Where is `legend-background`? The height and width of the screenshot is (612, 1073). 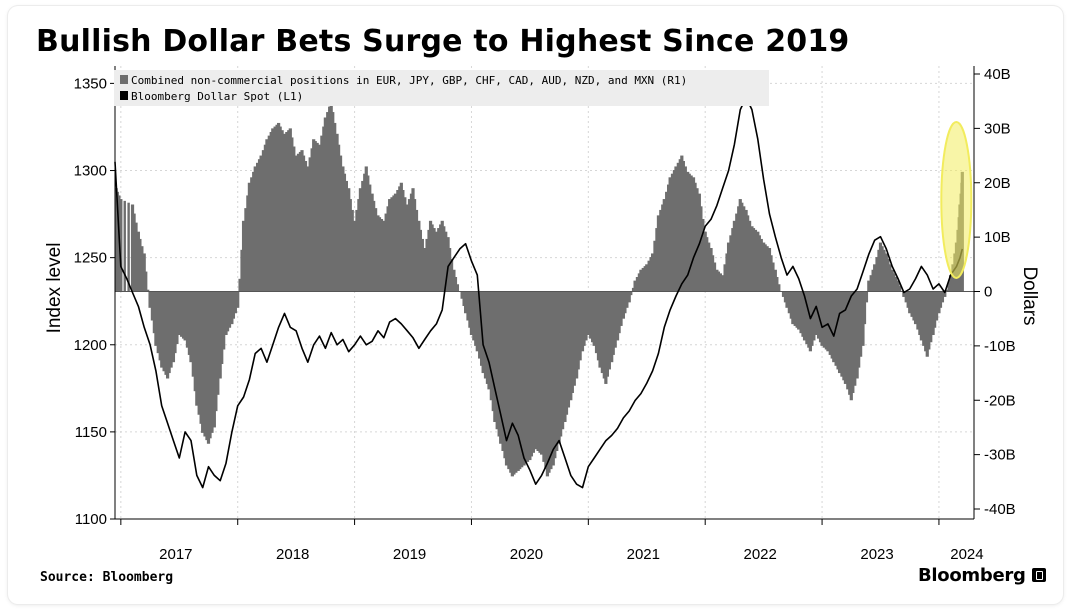
legend-background is located at coordinates (441, 88).